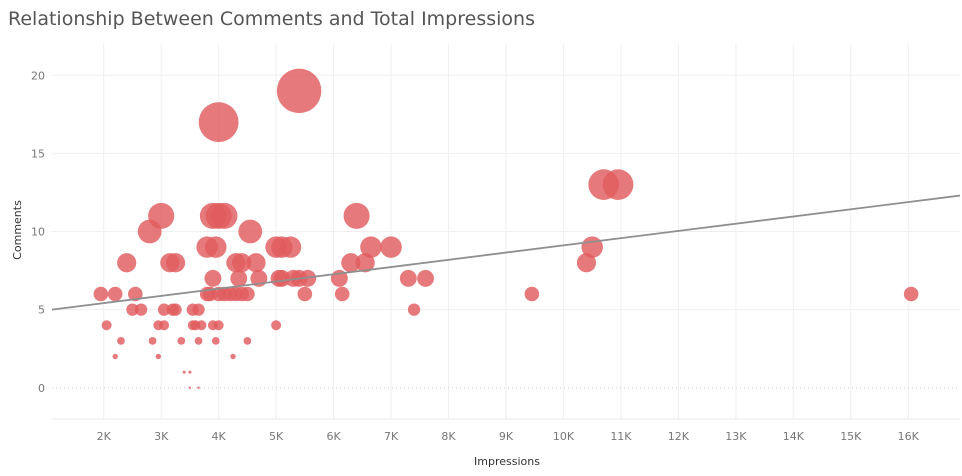 This screenshot has height=476, width=962. I want to click on y-tick-label-2: 10, so click(38, 232).